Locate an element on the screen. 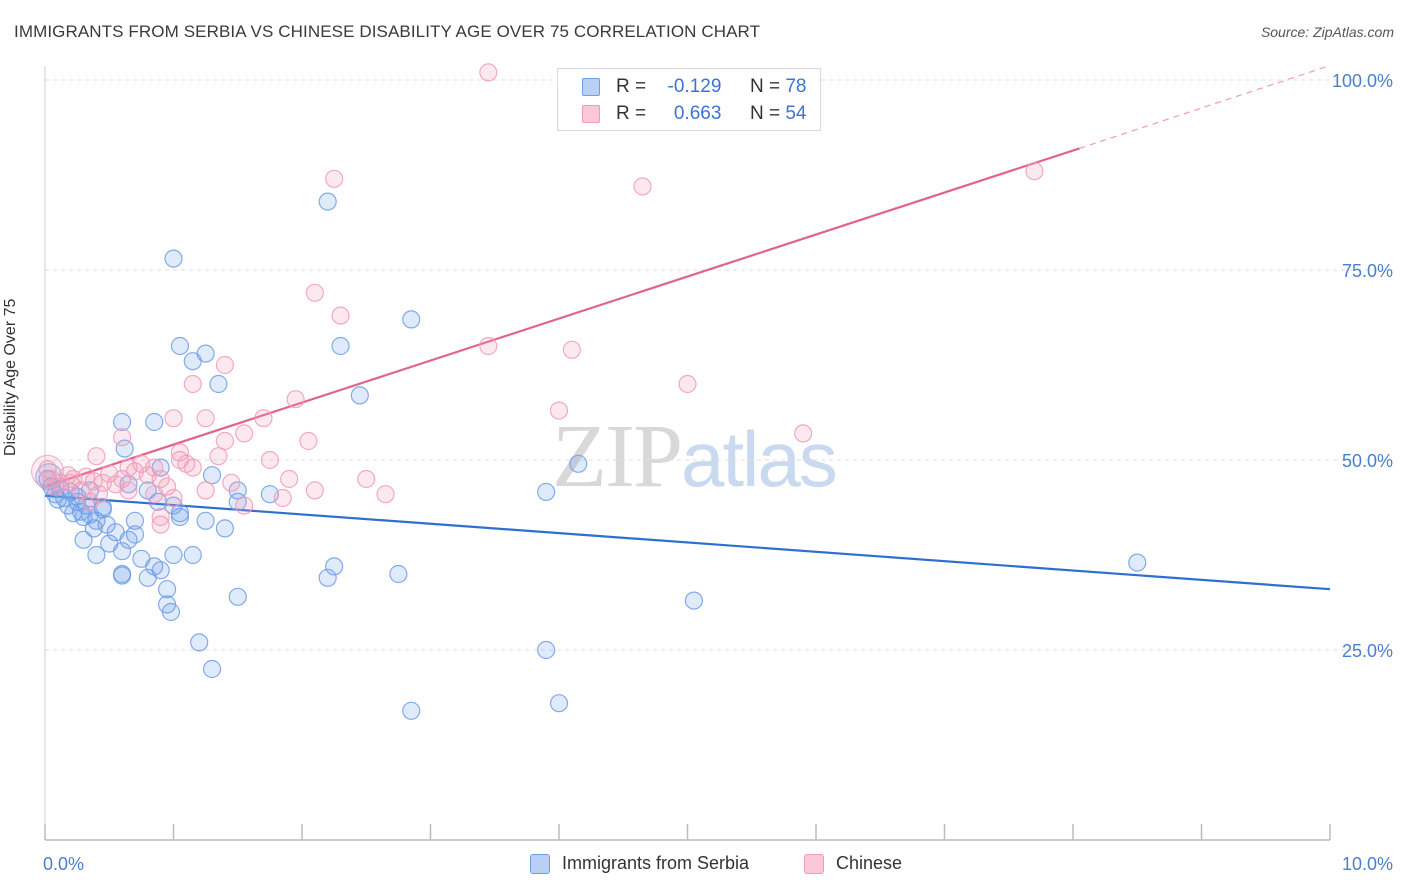  x-tick-labels: 0.0% 10.0% is located at coordinates (718, 864).